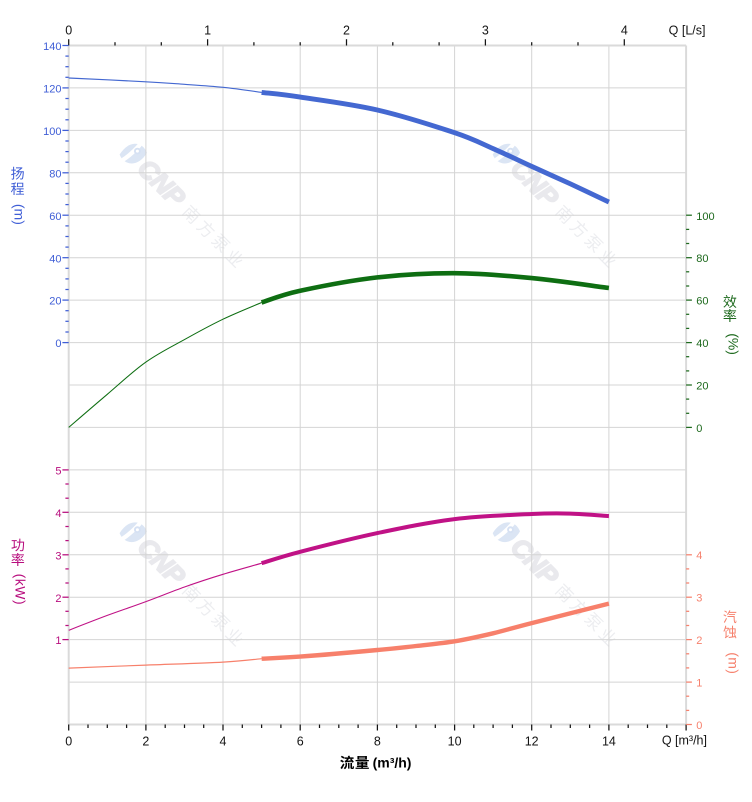 The width and height of the screenshot is (752, 802). Describe the element at coordinates (20, 590) in the screenshot. I see `svg-text: (kW)` at that location.